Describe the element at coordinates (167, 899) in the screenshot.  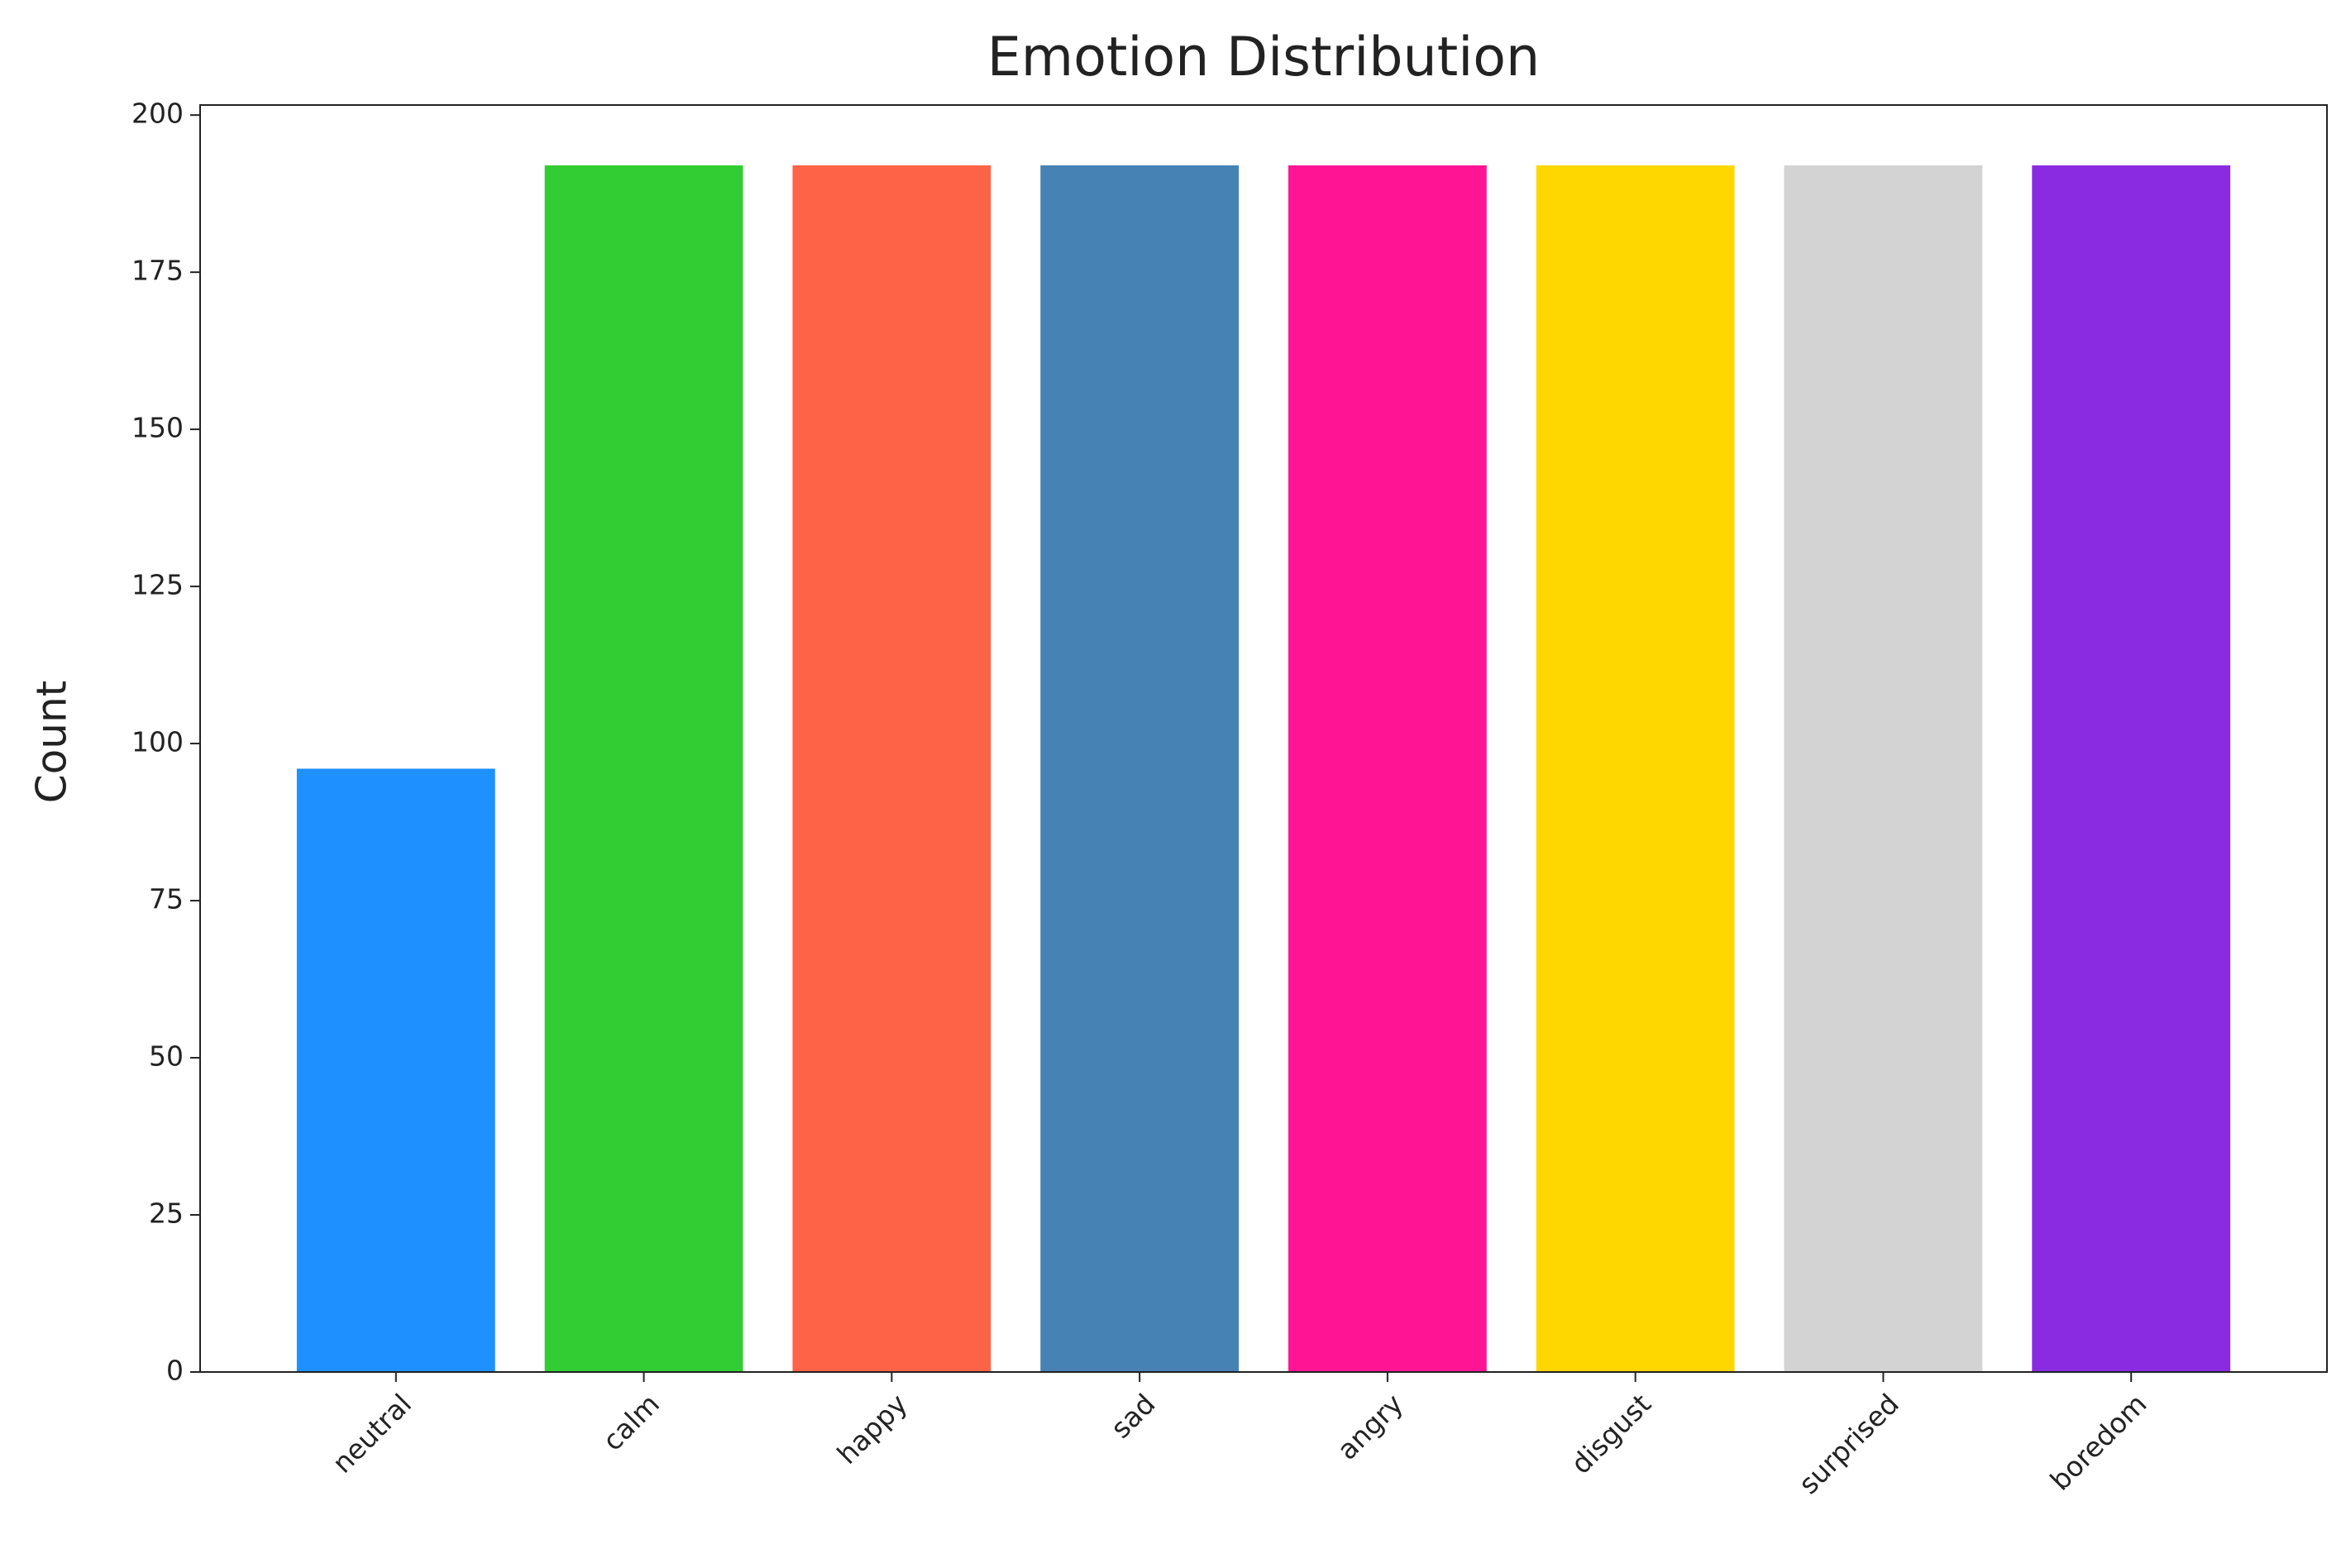
I see `y-tick-label: 75` at that location.